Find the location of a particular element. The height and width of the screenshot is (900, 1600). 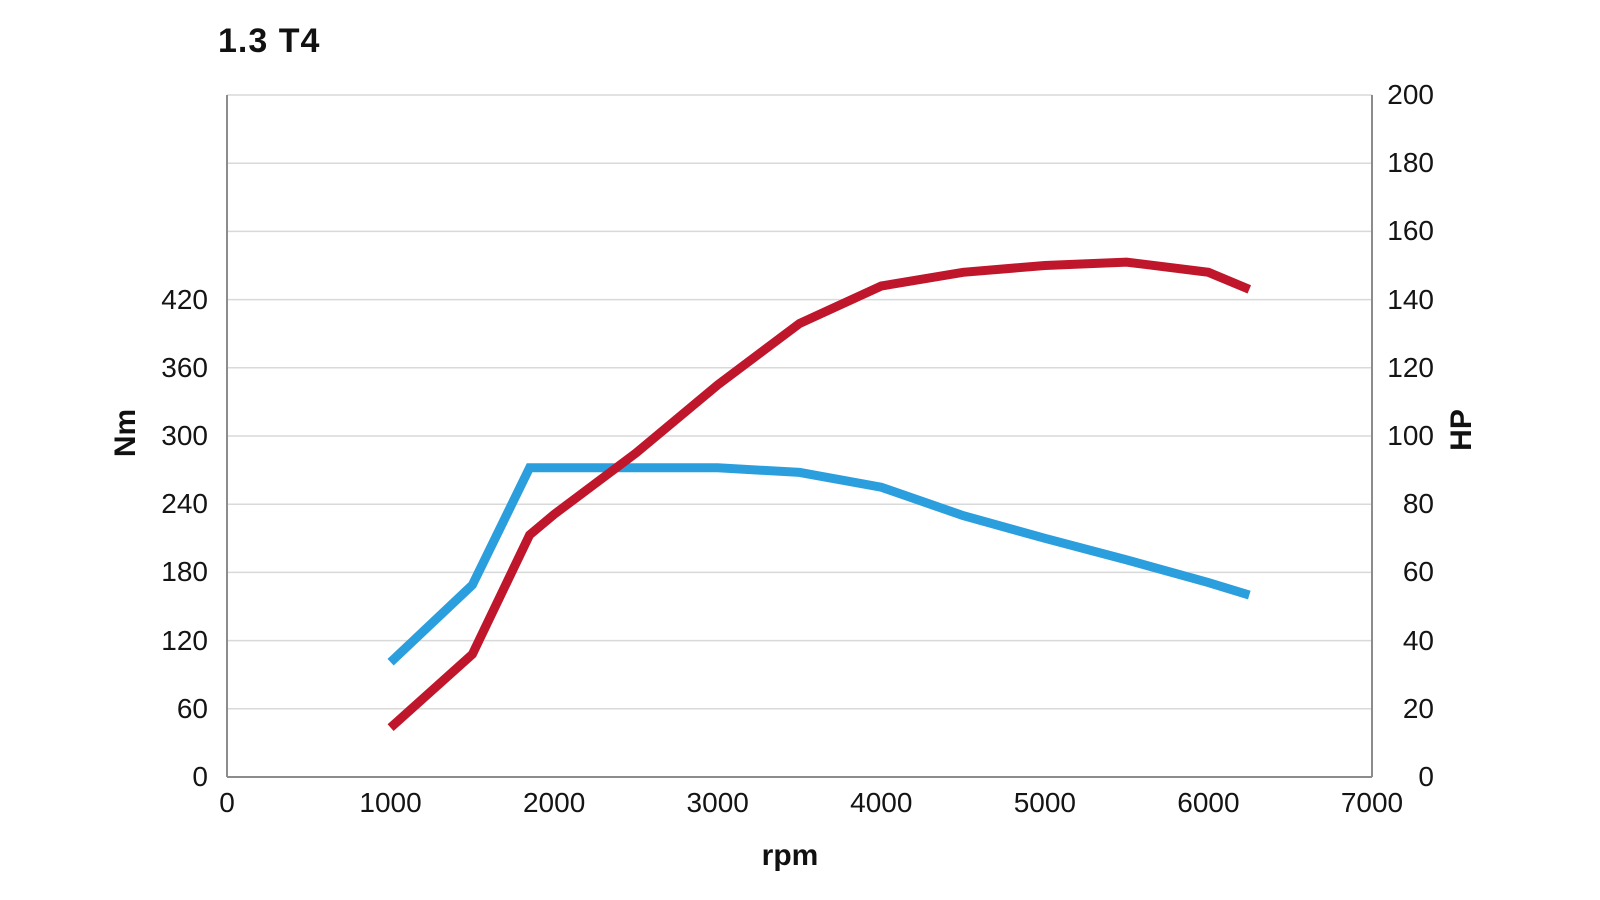

right-axis-tick-label: 40 is located at coordinates (1418, 640).